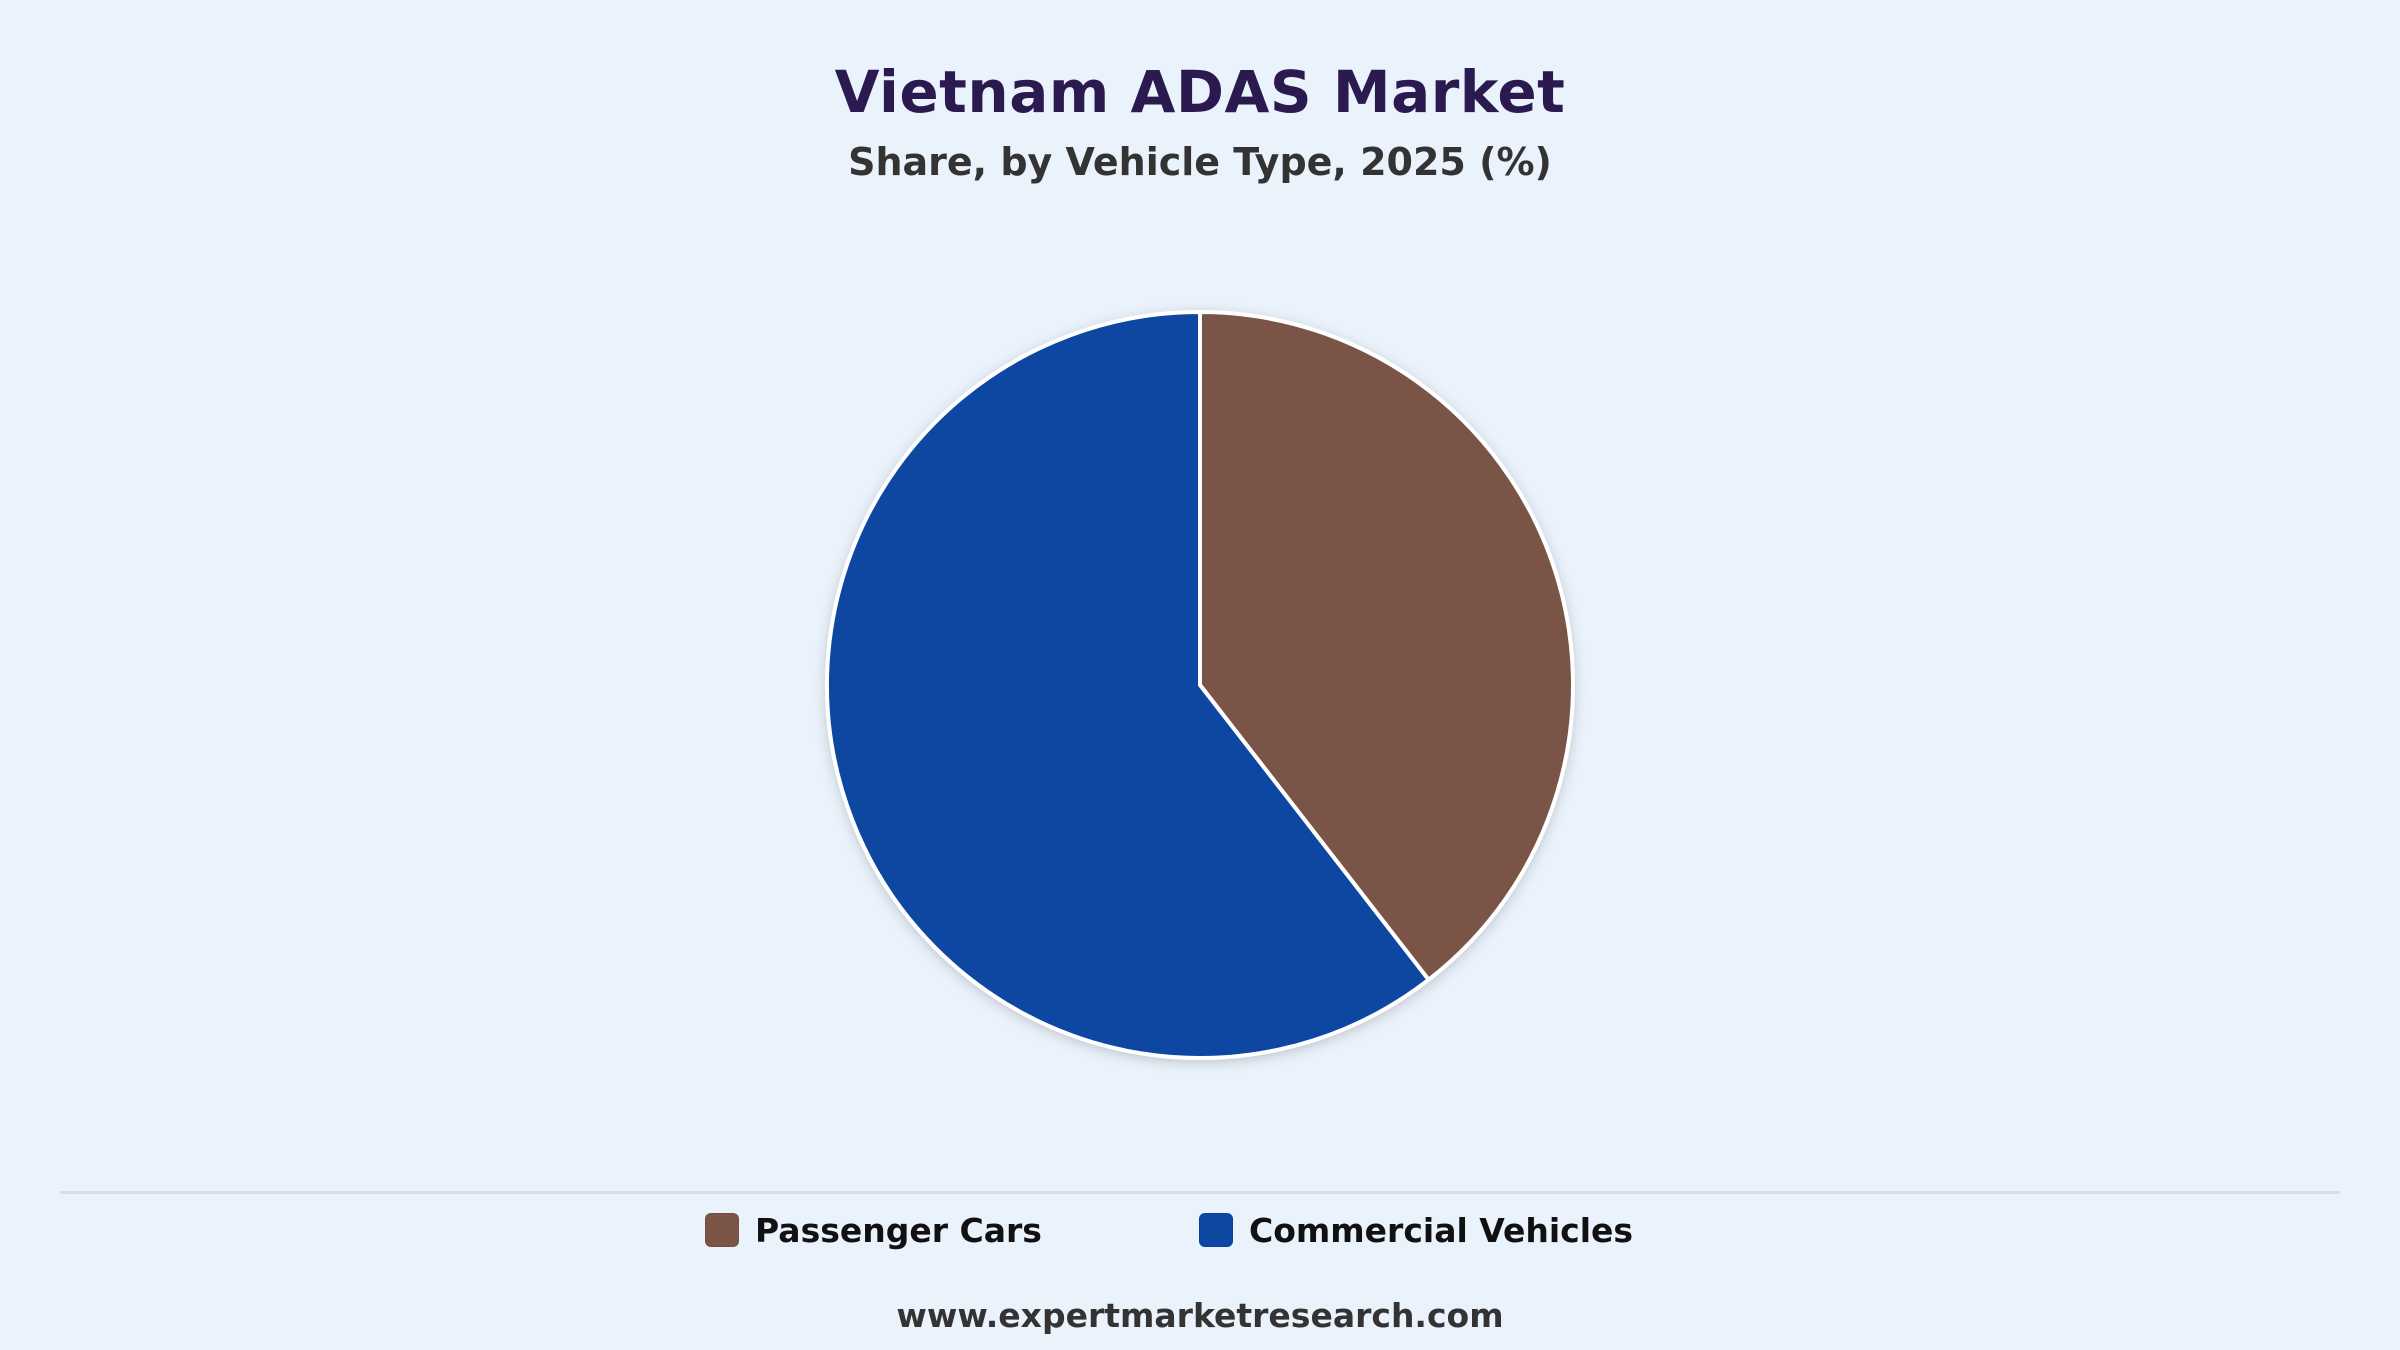 The height and width of the screenshot is (1350, 2400). What do you see at coordinates (1216, 1230) in the screenshot?
I see `legend-swatch-commercial-vehicles` at bounding box center [1216, 1230].